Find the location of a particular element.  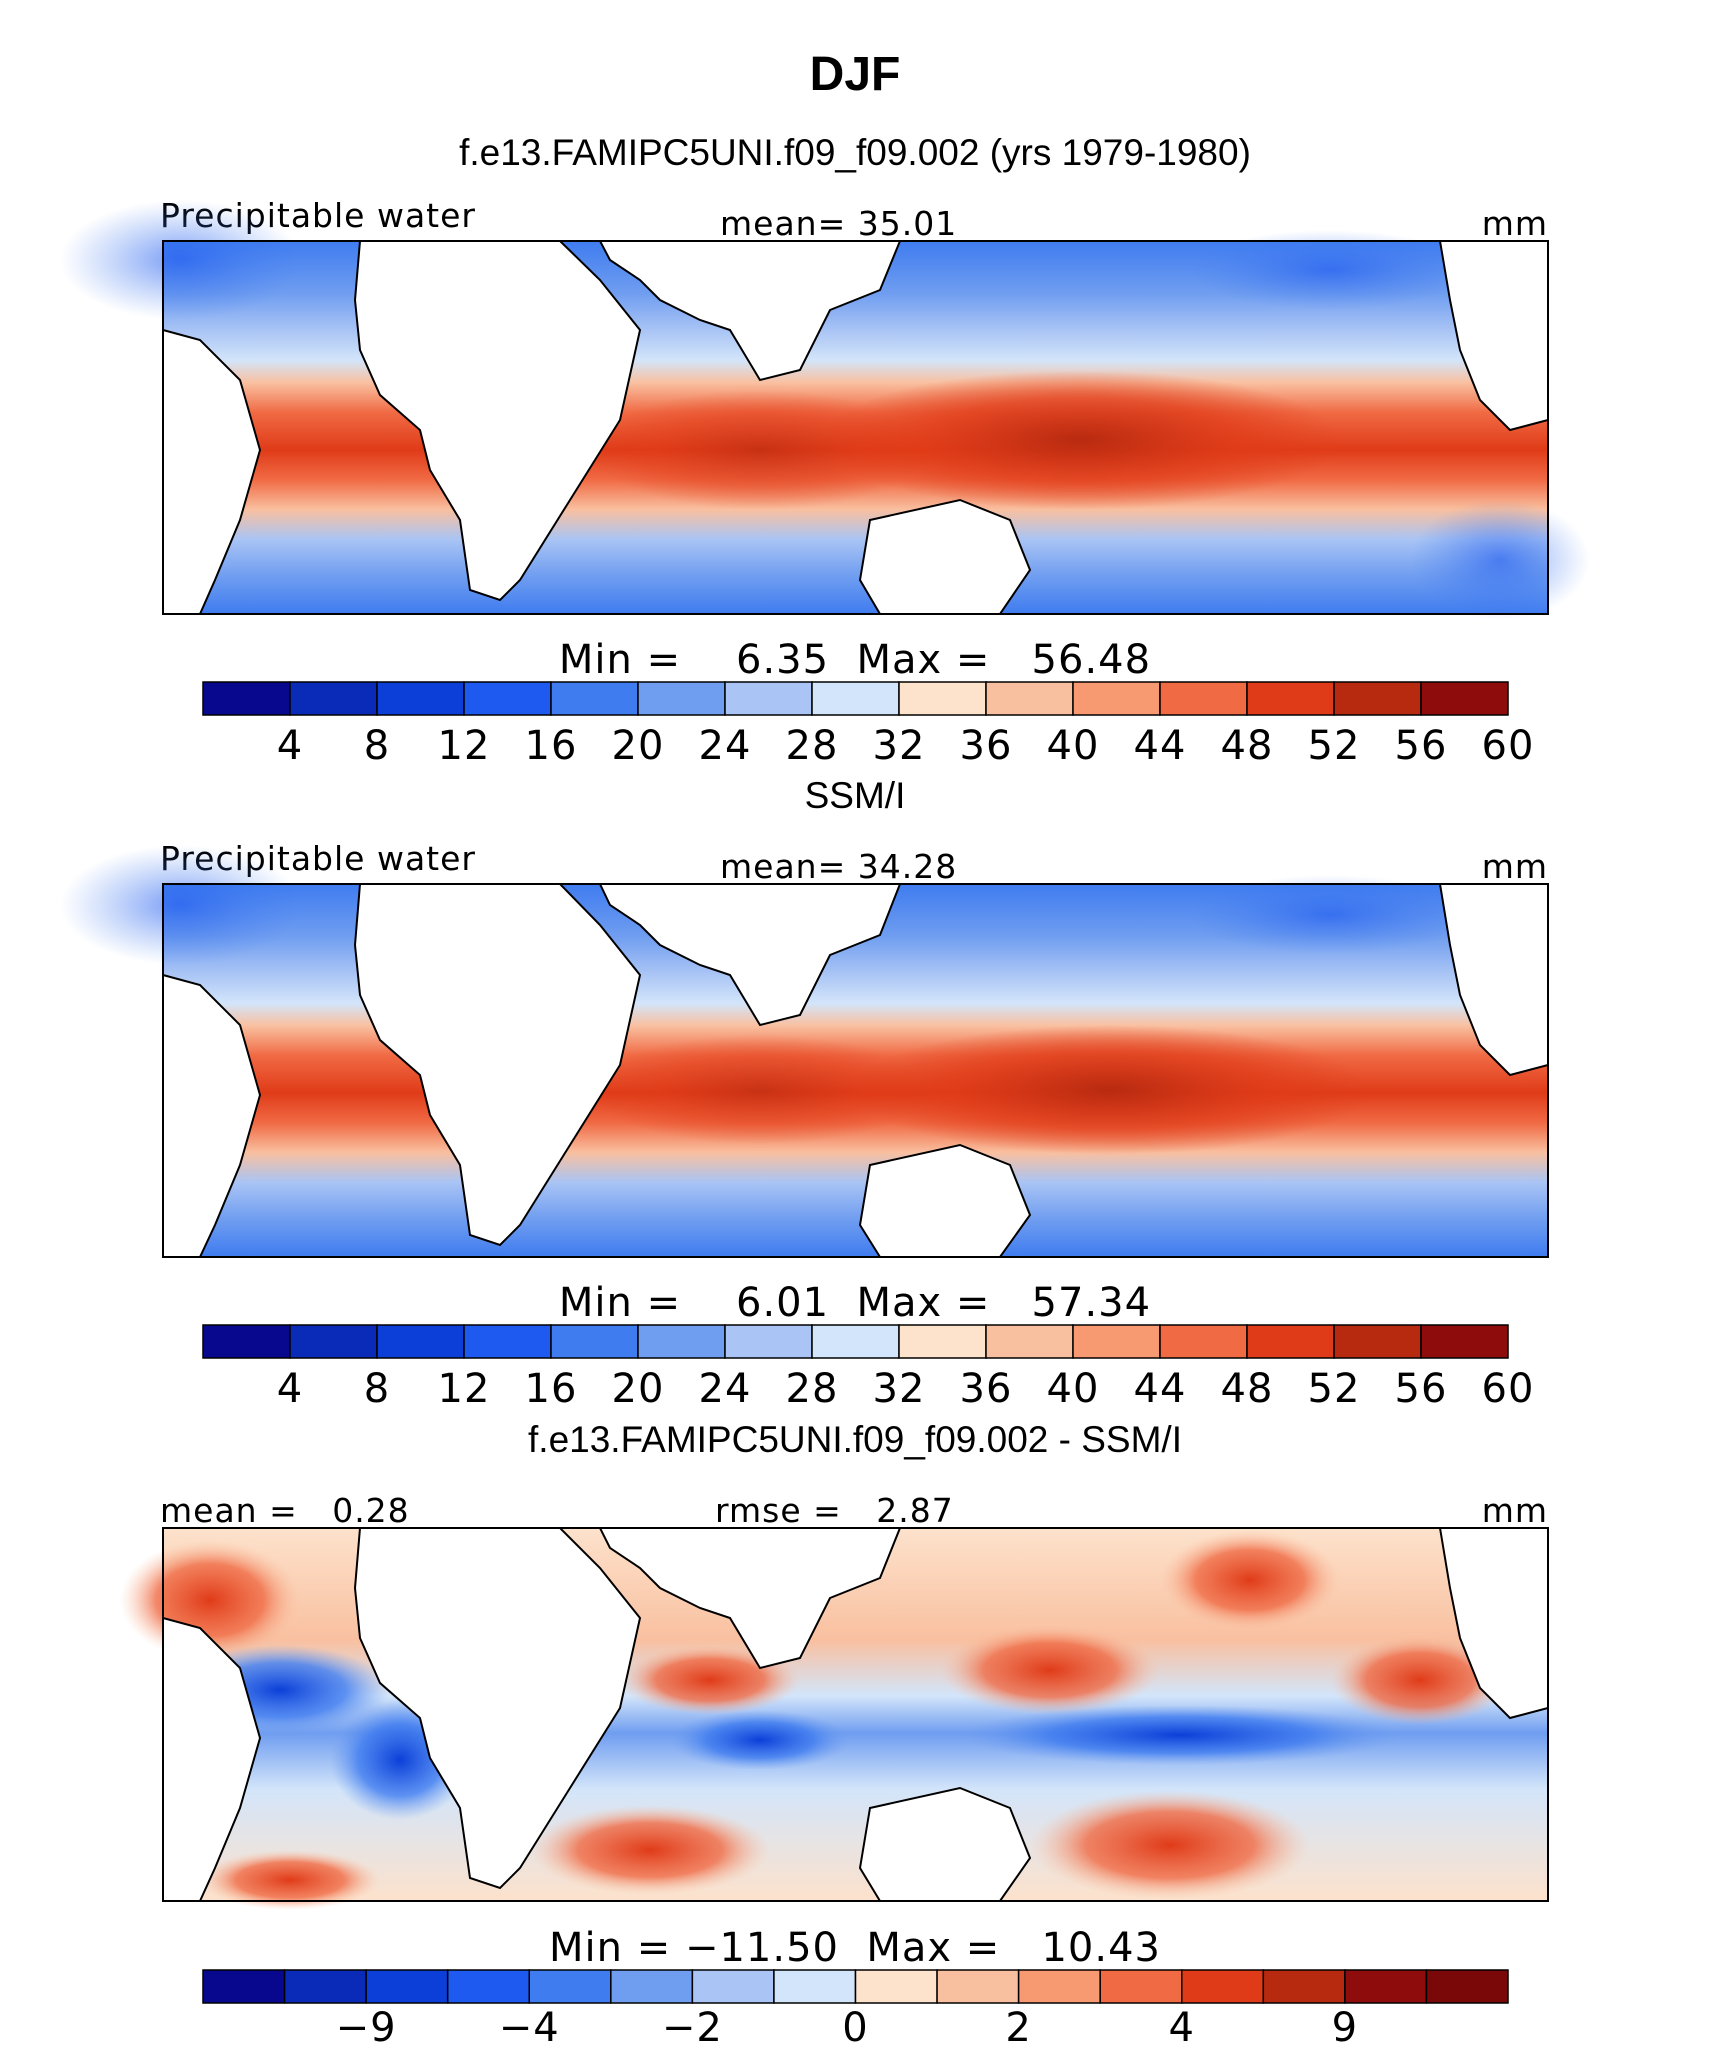

panel-diff-colorbar: −9 −4 −2 0 2 4 9 is located at coordinates (855, 2008).